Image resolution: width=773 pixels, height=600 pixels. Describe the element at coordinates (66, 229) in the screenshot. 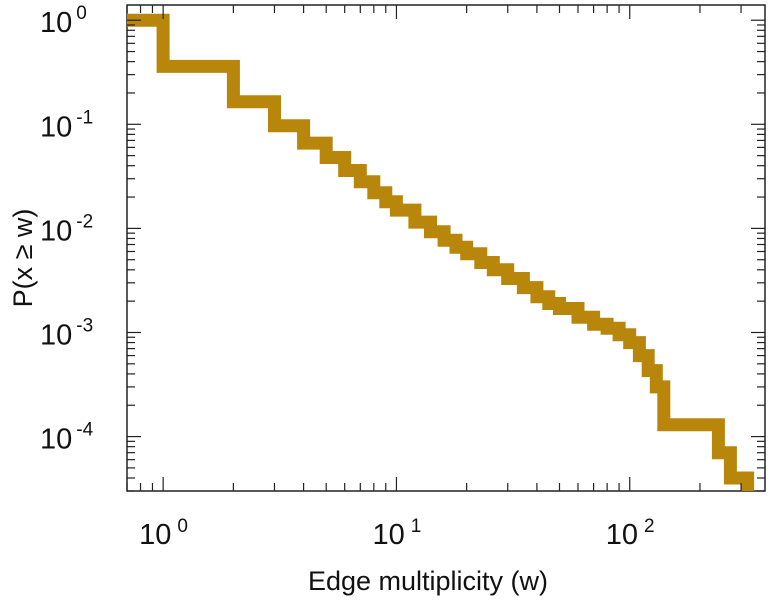

I see `y-tick-label: 10 -2` at that location.